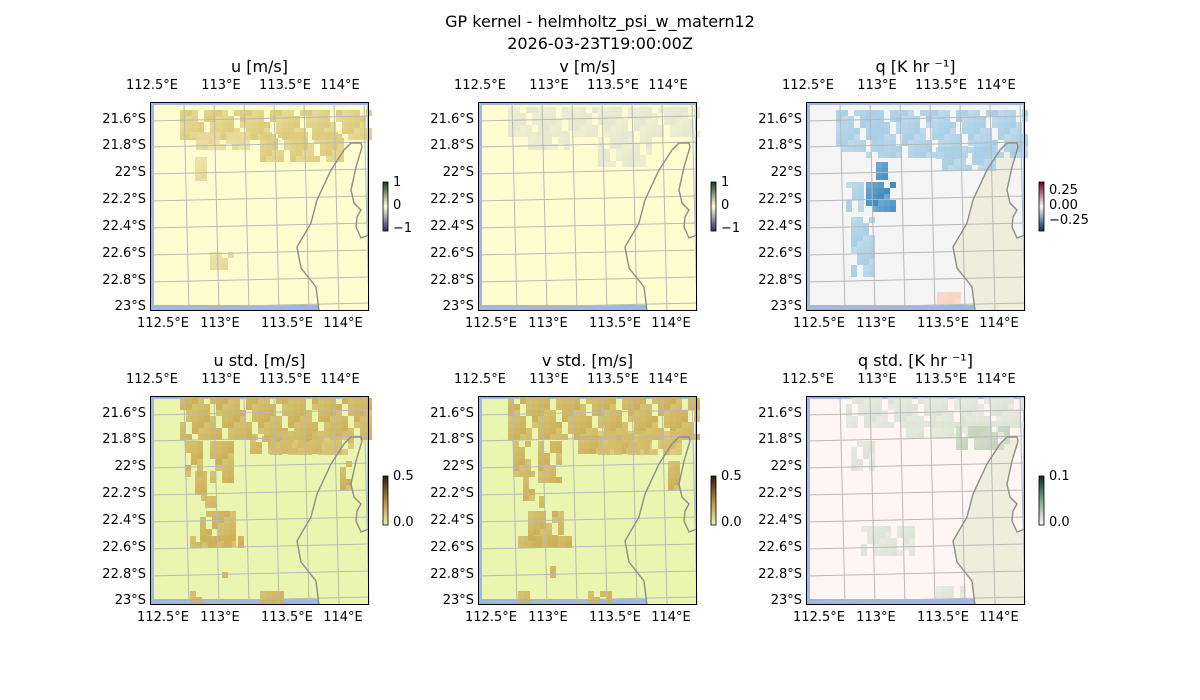 The width and height of the screenshot is (1200, 700). Describe the element at coordinates (558, 602) in the screenshot. I see `ocean-fill` at that location.